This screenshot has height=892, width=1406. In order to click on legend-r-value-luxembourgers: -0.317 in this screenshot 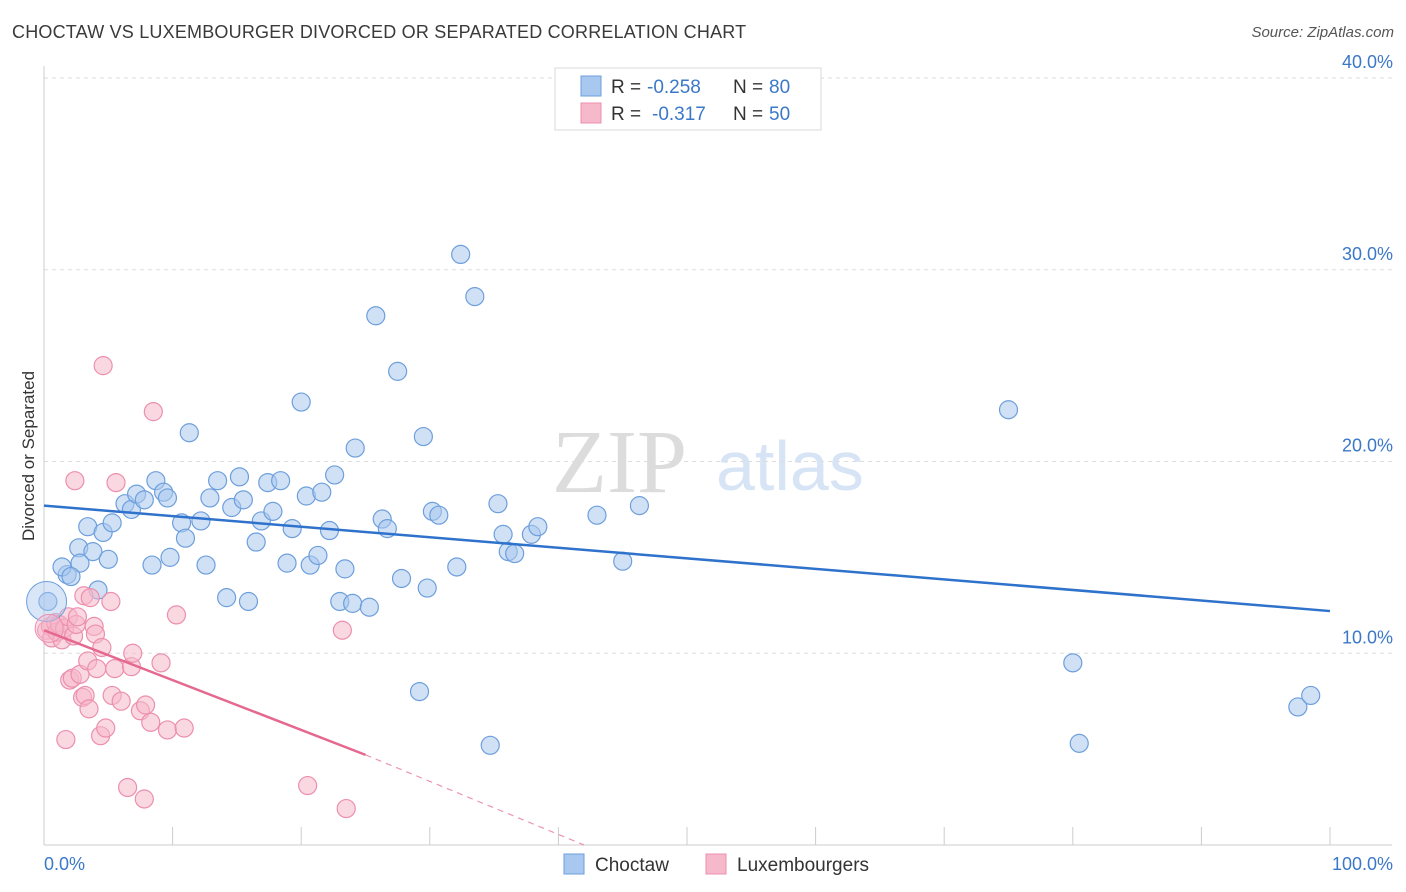, I will do `click(679, 114)`.